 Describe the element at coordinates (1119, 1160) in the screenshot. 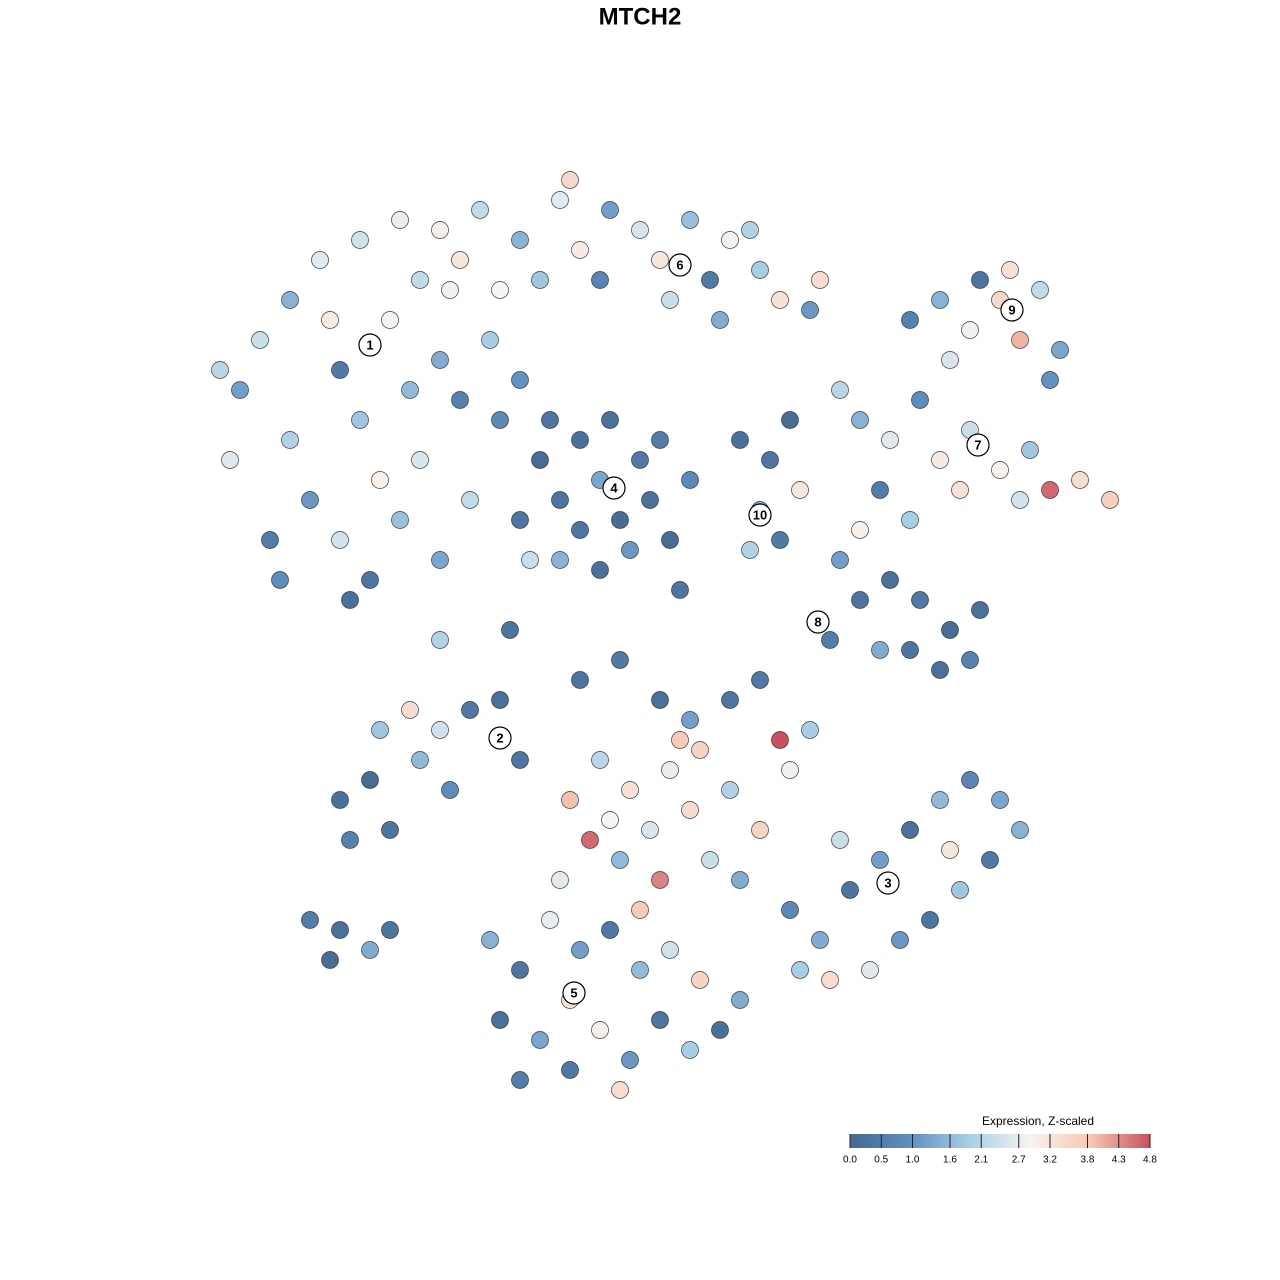

I see `colorbar-tick-label: 4.3` at that location.